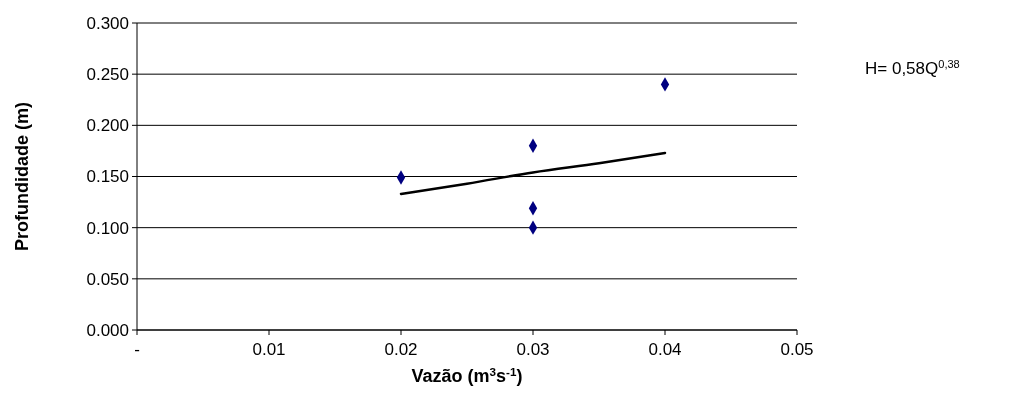 The image size is (1024, 414). What do you see at coordinates (137, 349) in the screenshot?
I see `x-tick-label: -` at bounding box center [137, 349].